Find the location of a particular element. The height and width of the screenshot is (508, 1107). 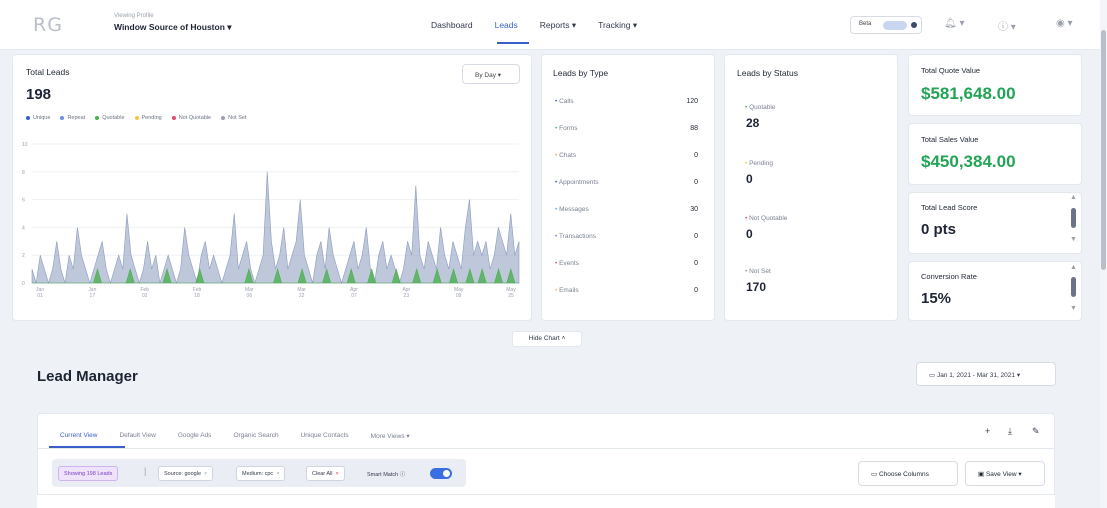

save-view-label: Save View is located at coordinates (1001, 474).